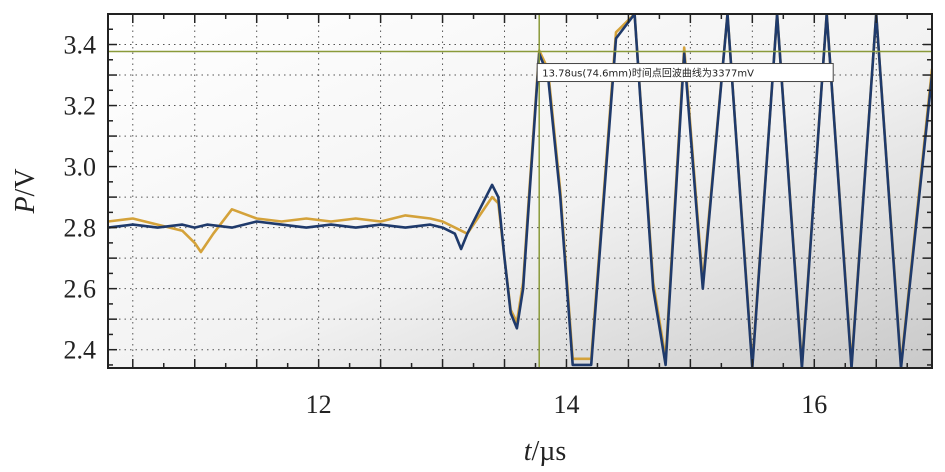 The width and height of the screenshot is (945, 472). What do you see at coordinates (814, 404) in the screenshot?
I see `x-tick-label: 16` at bounding box center [814, 404].